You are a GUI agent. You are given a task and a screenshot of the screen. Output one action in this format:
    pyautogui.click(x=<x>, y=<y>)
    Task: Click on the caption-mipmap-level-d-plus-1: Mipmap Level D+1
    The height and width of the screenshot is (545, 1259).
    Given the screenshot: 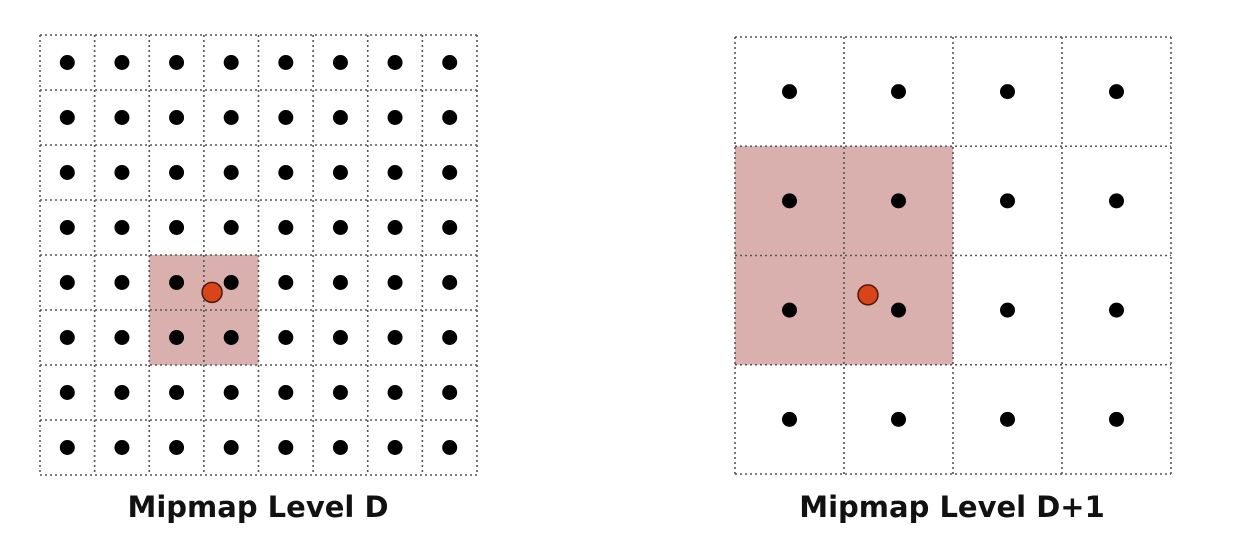 What is the action you would take?
    pyautogui.click(x=952, y=507)
    